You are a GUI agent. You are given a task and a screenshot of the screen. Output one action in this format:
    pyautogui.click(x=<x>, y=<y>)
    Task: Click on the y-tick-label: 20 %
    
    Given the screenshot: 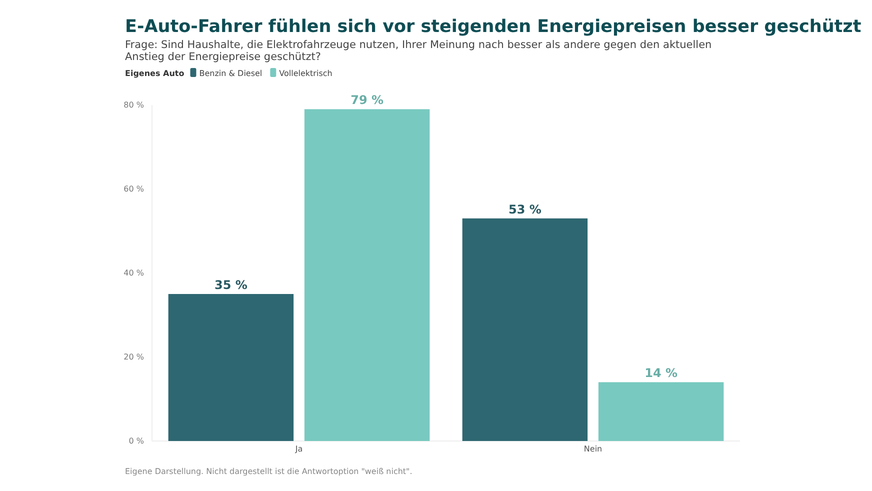 What is the action you would take?
    pyautogui.click(x=134, y=357)
    